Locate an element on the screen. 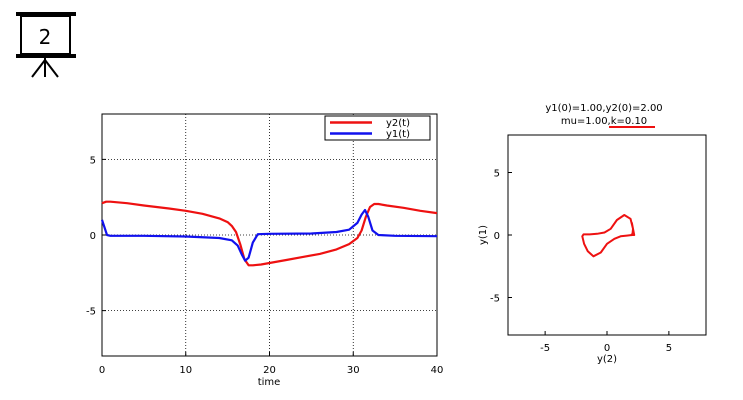 This screenshot has width=743, height=400. phase-trajectory is located at coordinates (608, 236).